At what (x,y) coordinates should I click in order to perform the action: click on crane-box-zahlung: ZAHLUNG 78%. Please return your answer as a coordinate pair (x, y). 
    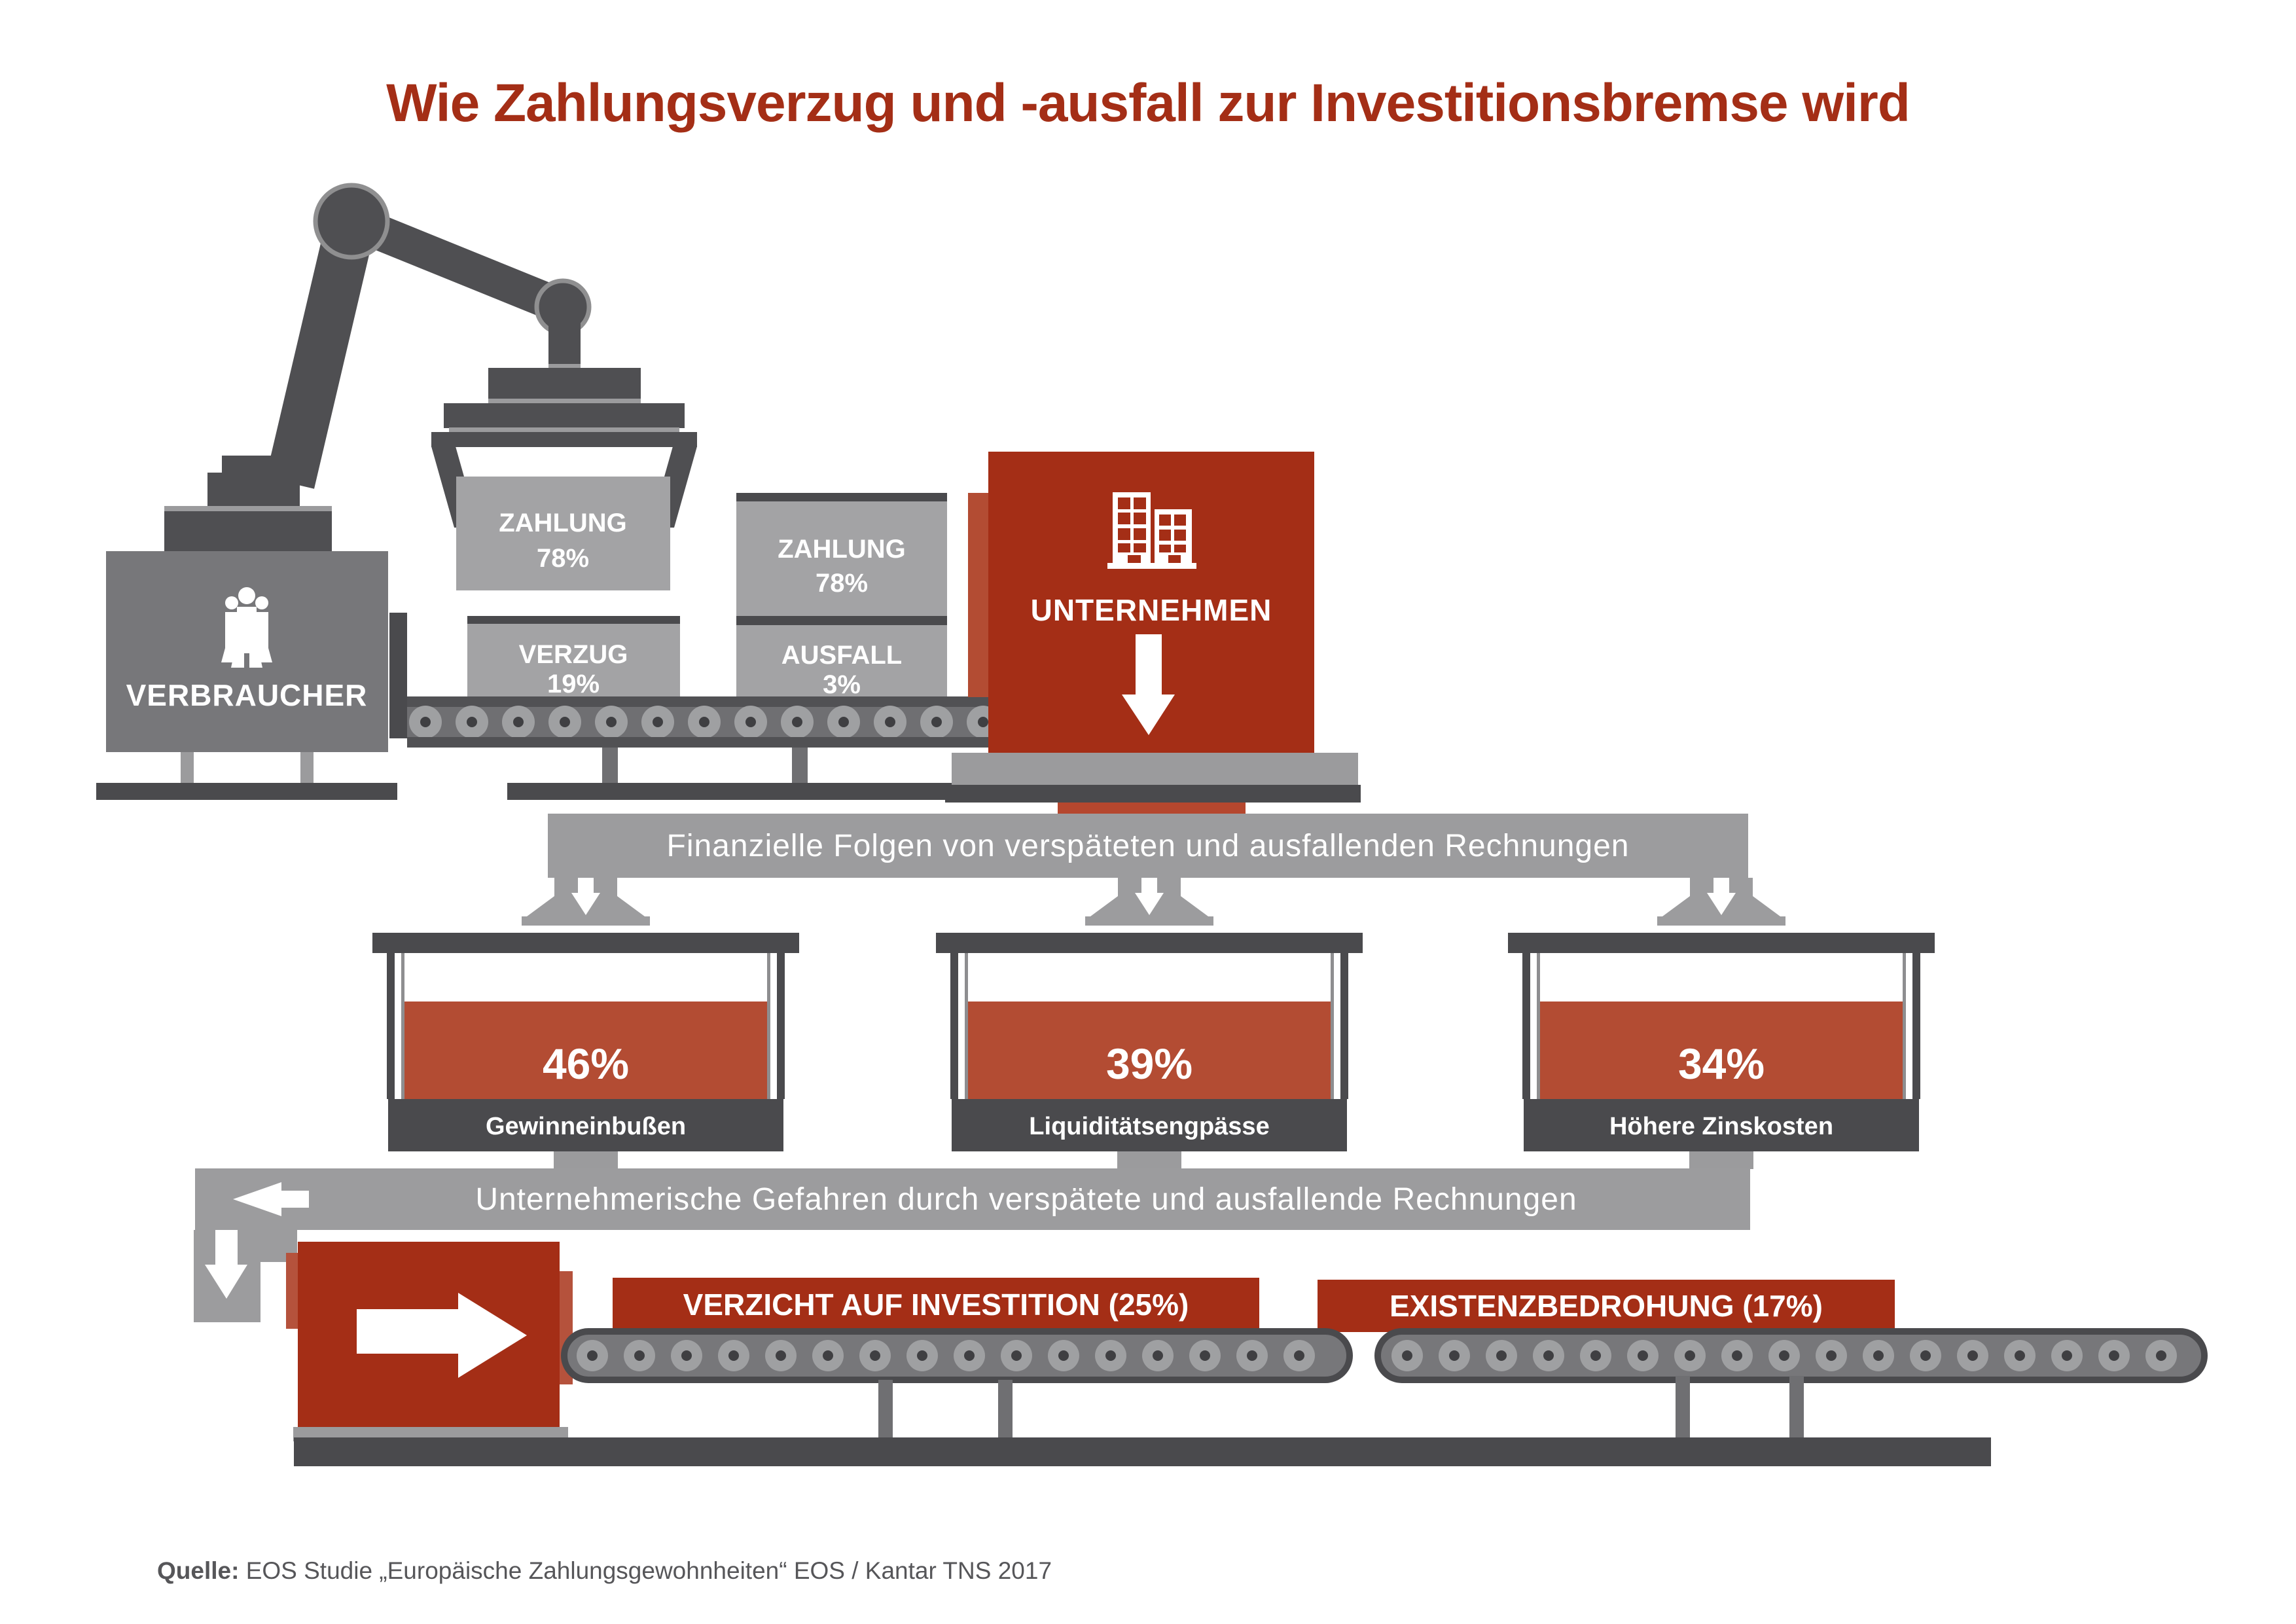
    Looking at the image, I should click on (563, 533).